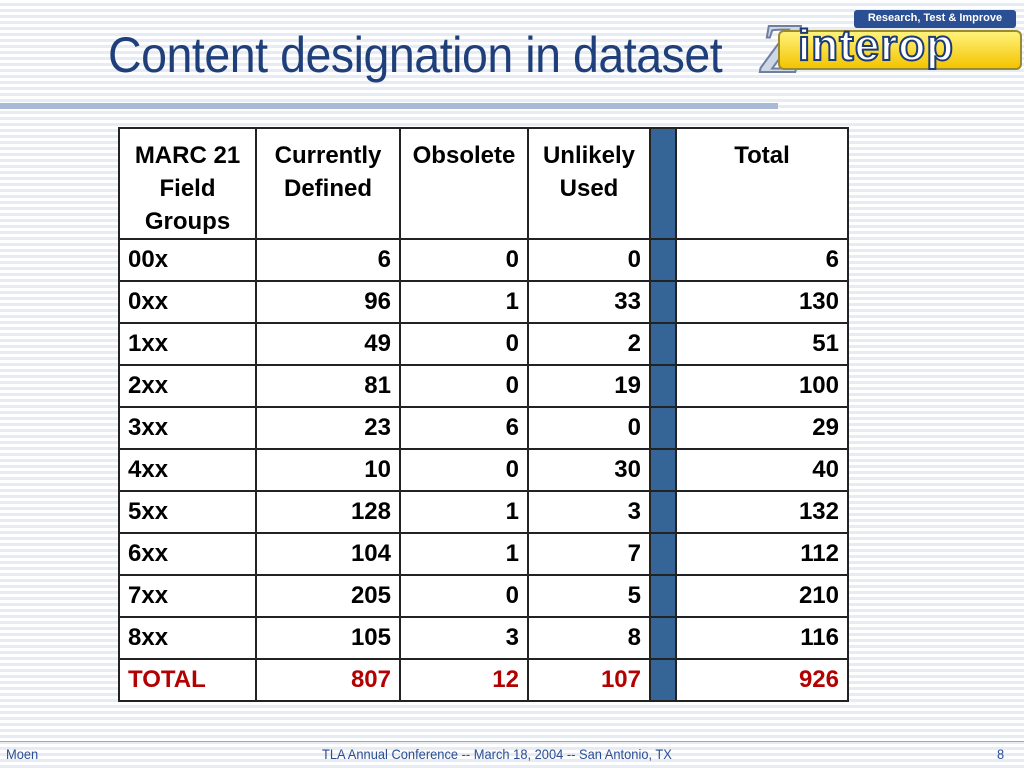 The image size is (1024, 768). I want to click on cell-group: 7xx, so click(187, 596).